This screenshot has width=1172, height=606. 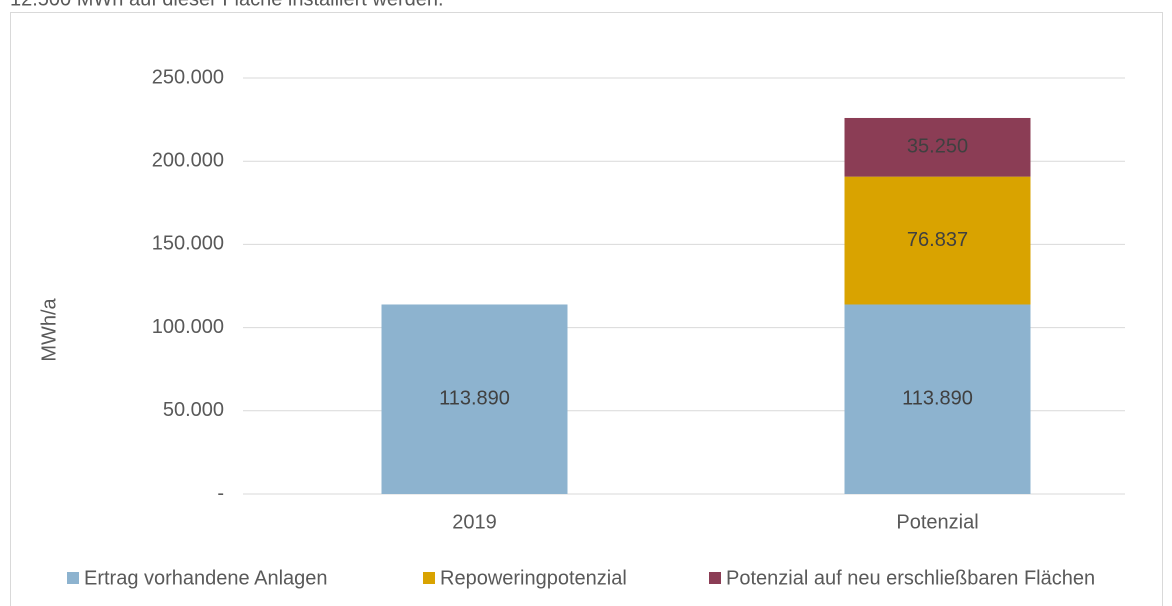 I want to click on y-tick-label: -, so click(x=220, y=493).